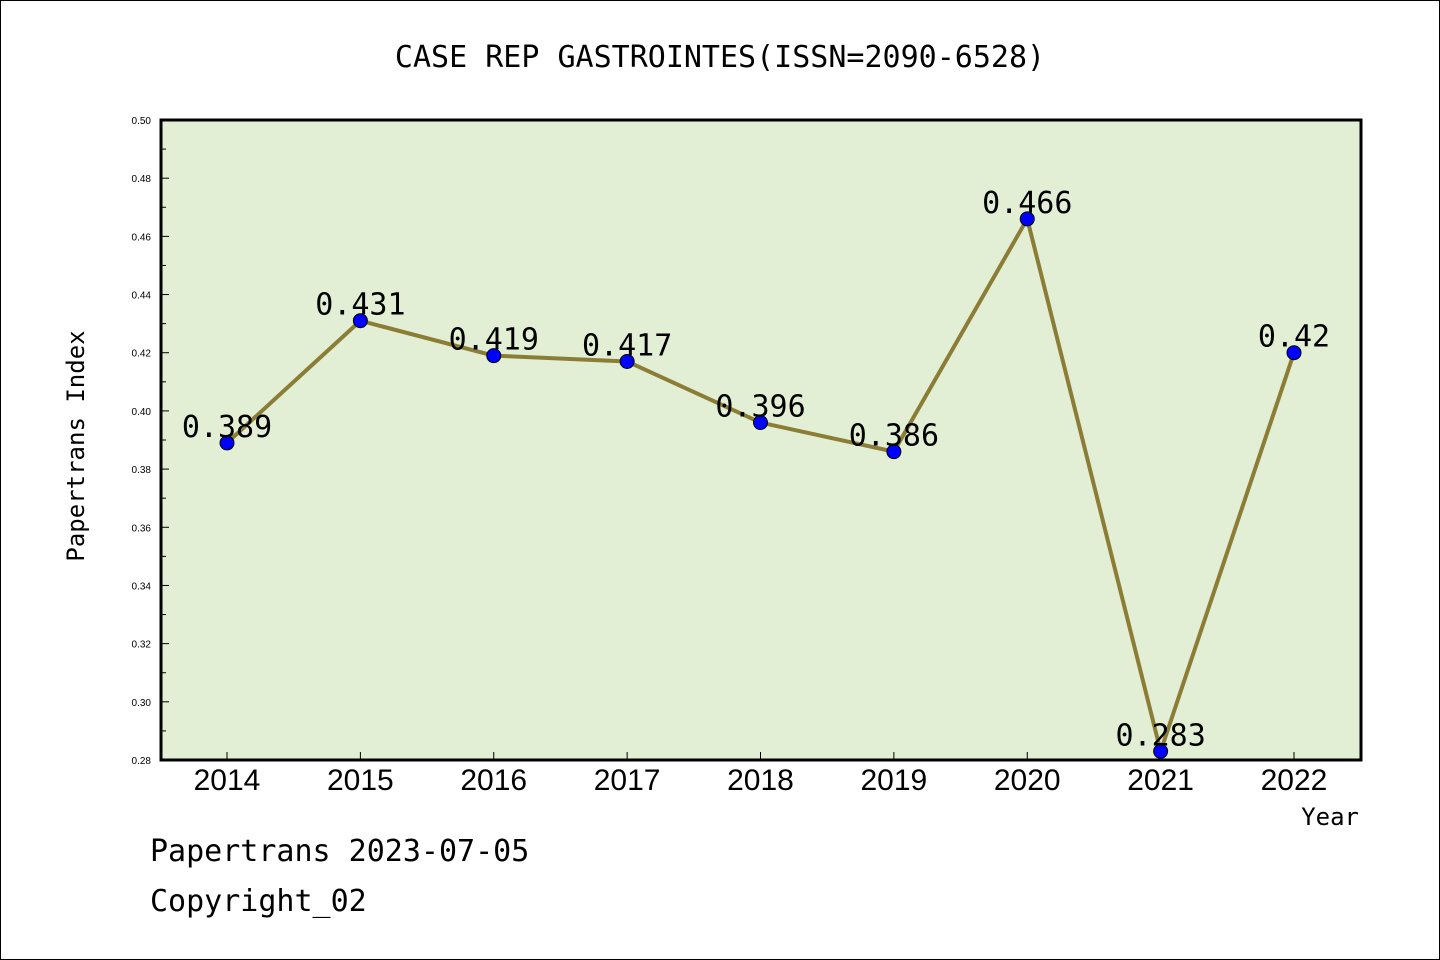 The image size is (1440, 960). Describe the element at coordinates (227, 427) in the screenshot. I see `data-label: 0.389` at that location.